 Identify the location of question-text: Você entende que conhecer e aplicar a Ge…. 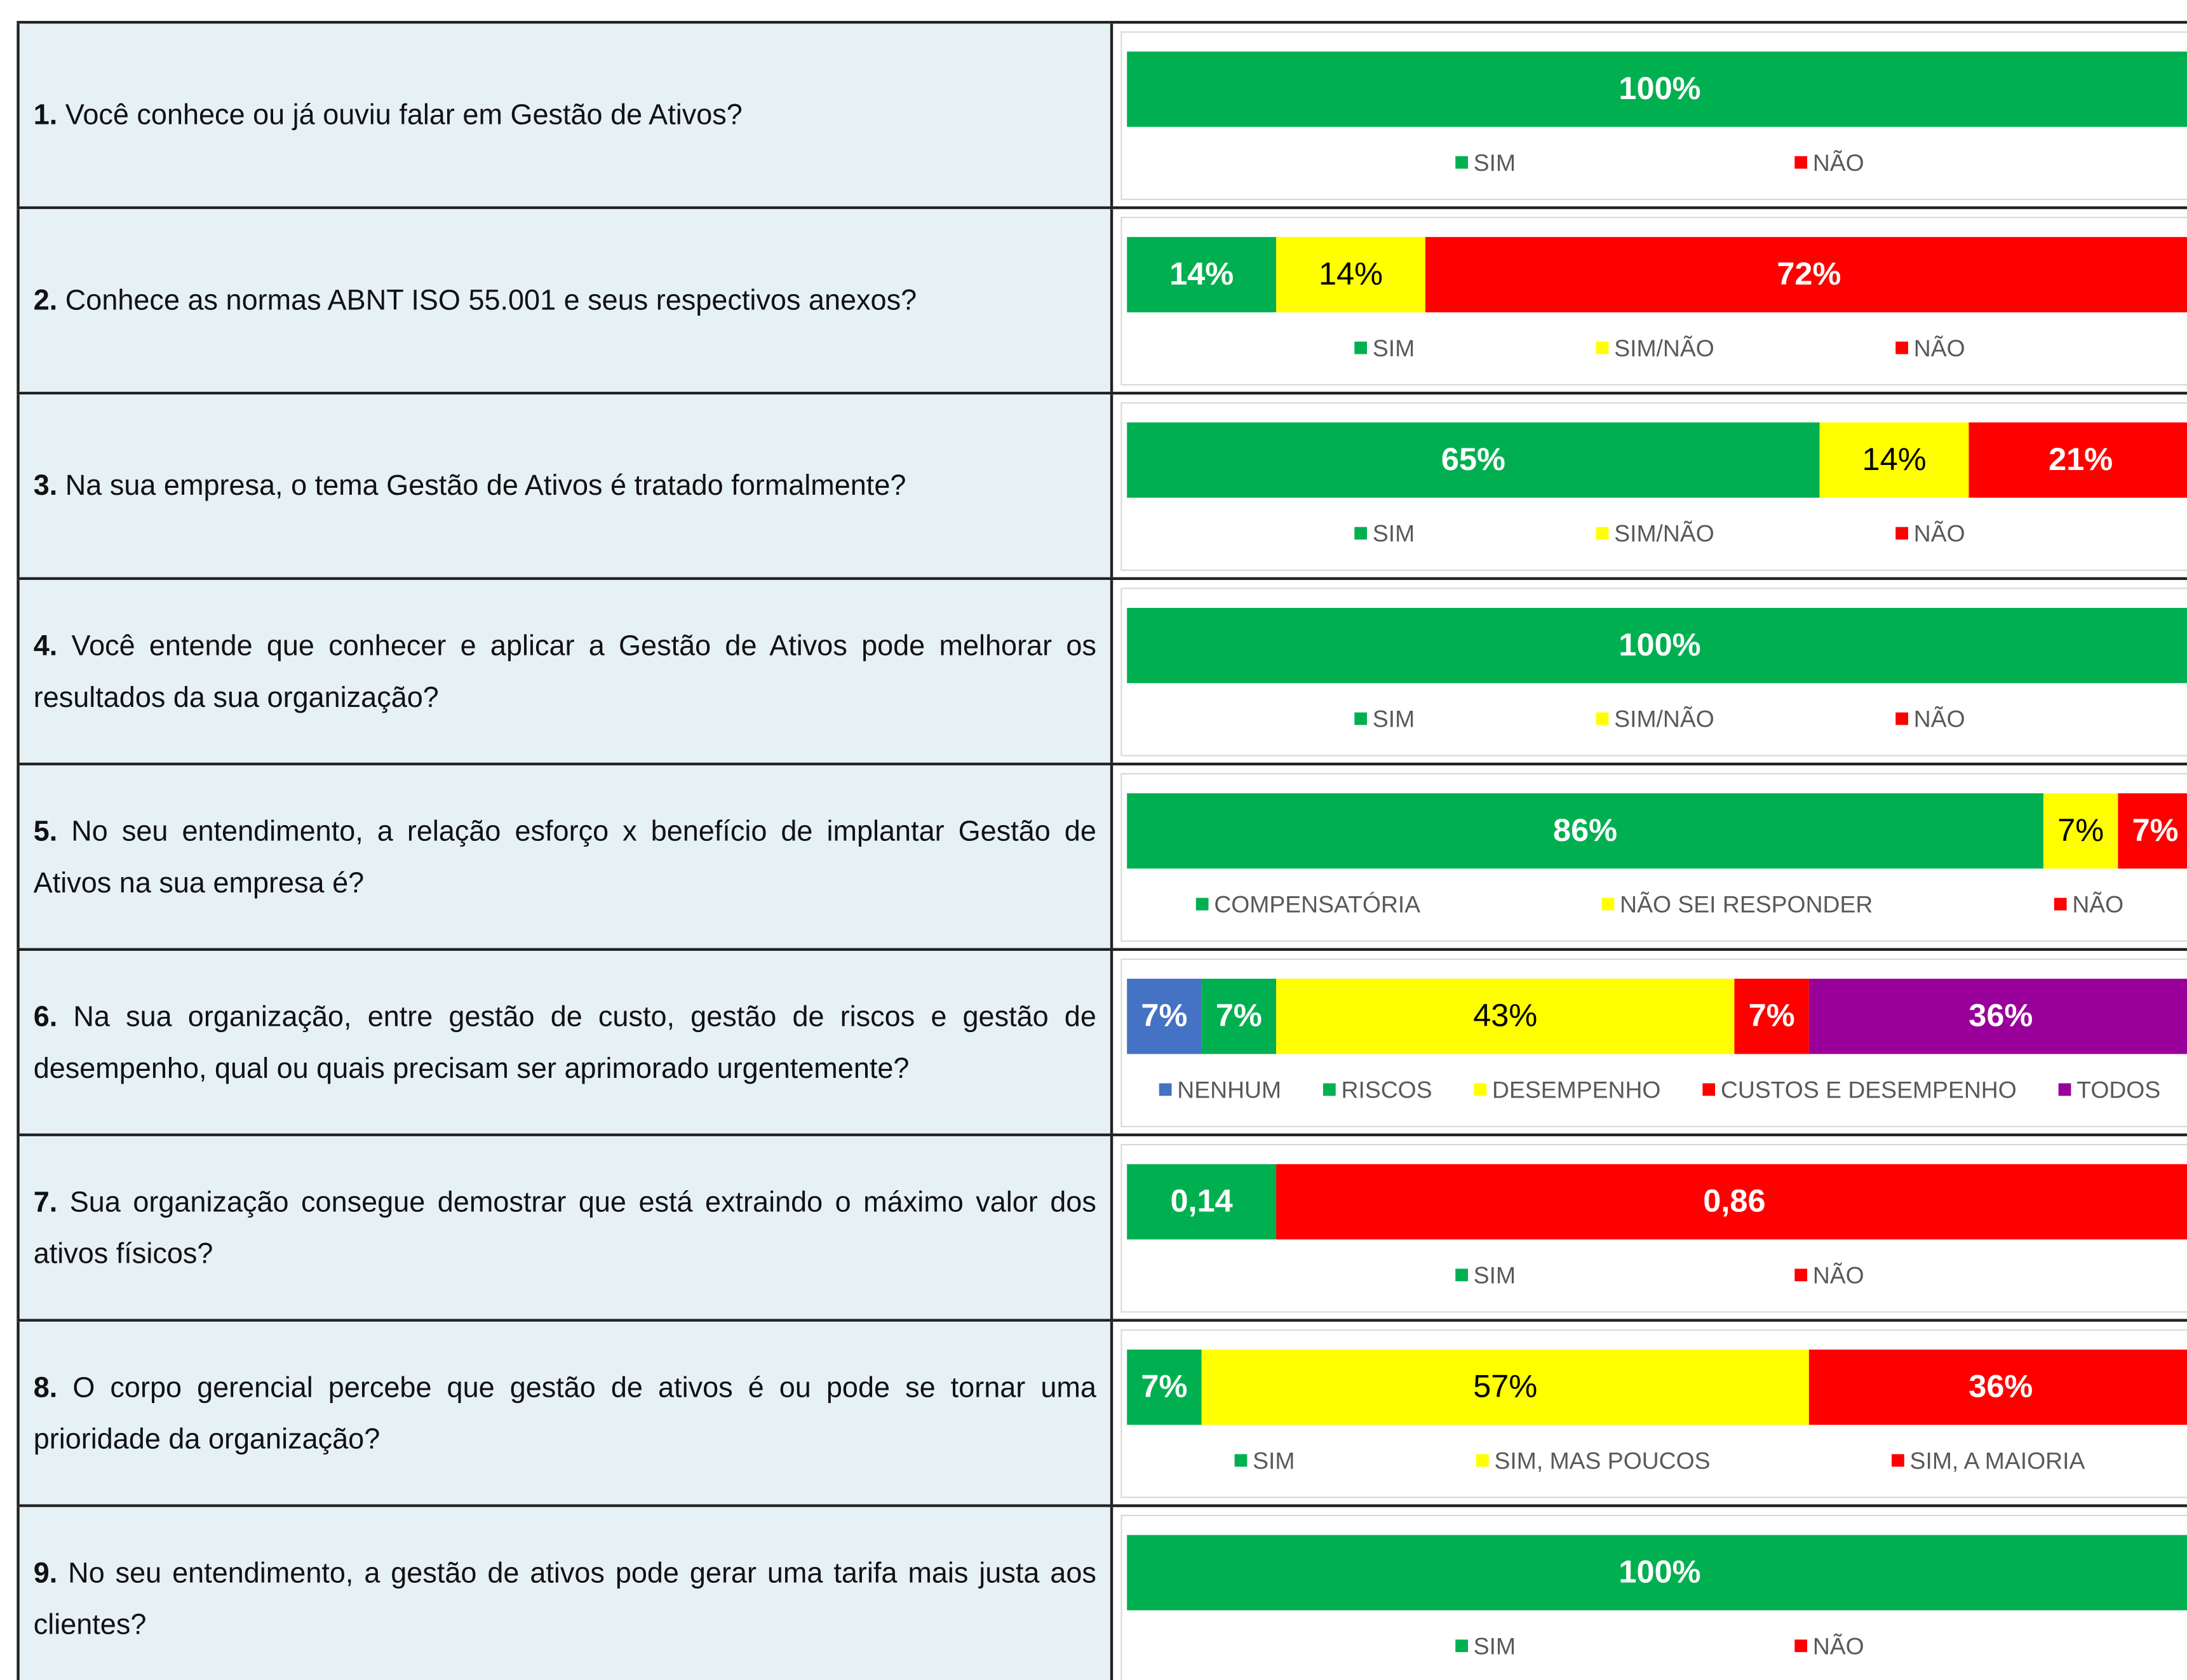
(564, 671).